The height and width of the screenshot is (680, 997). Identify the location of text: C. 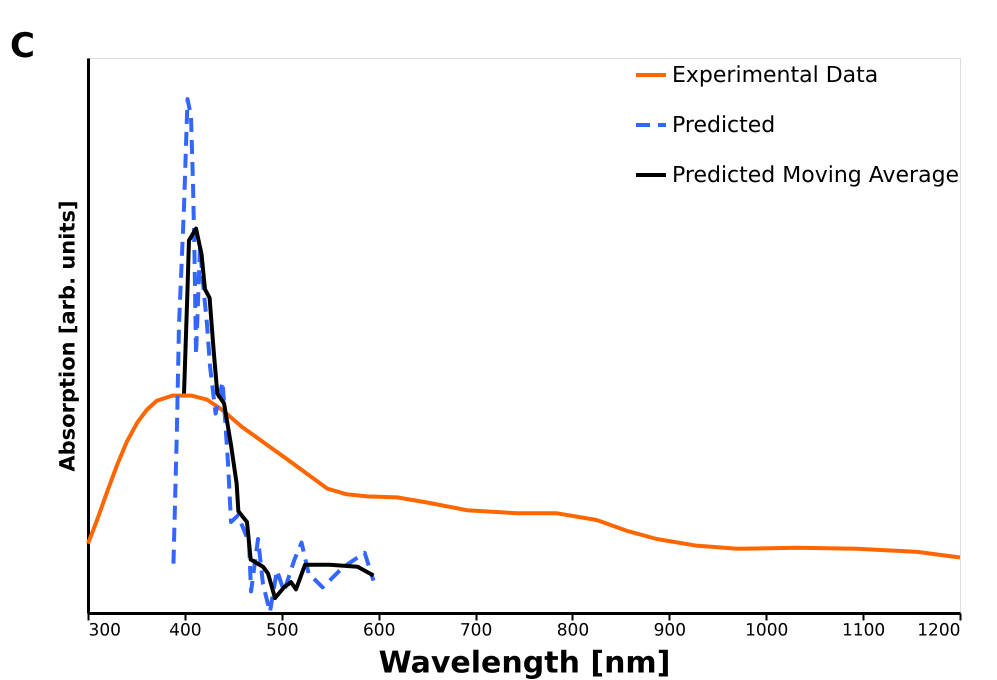
(22, 46).